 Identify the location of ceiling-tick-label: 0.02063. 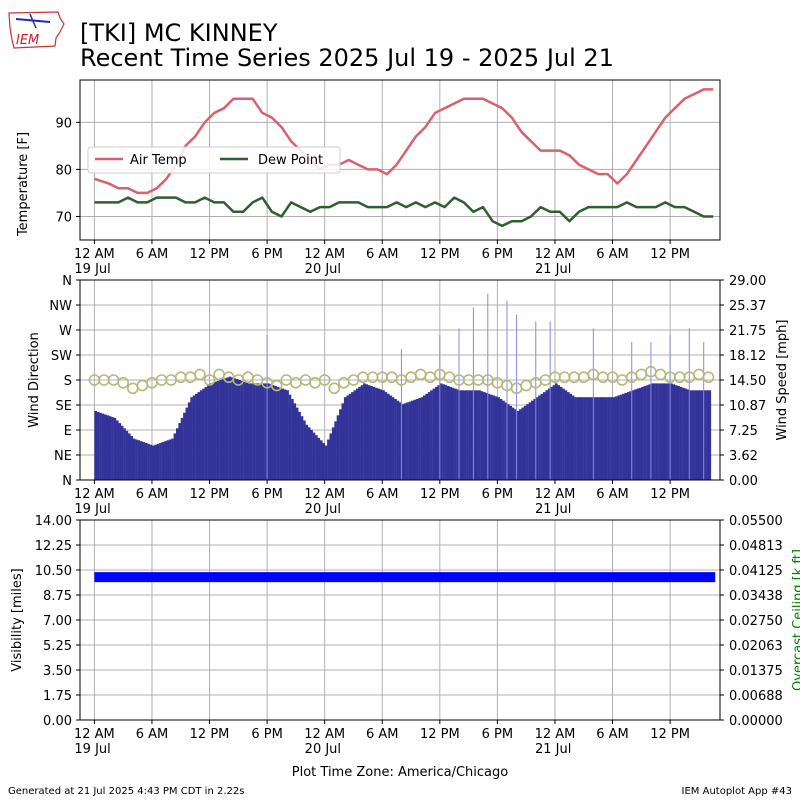
(756, 646).